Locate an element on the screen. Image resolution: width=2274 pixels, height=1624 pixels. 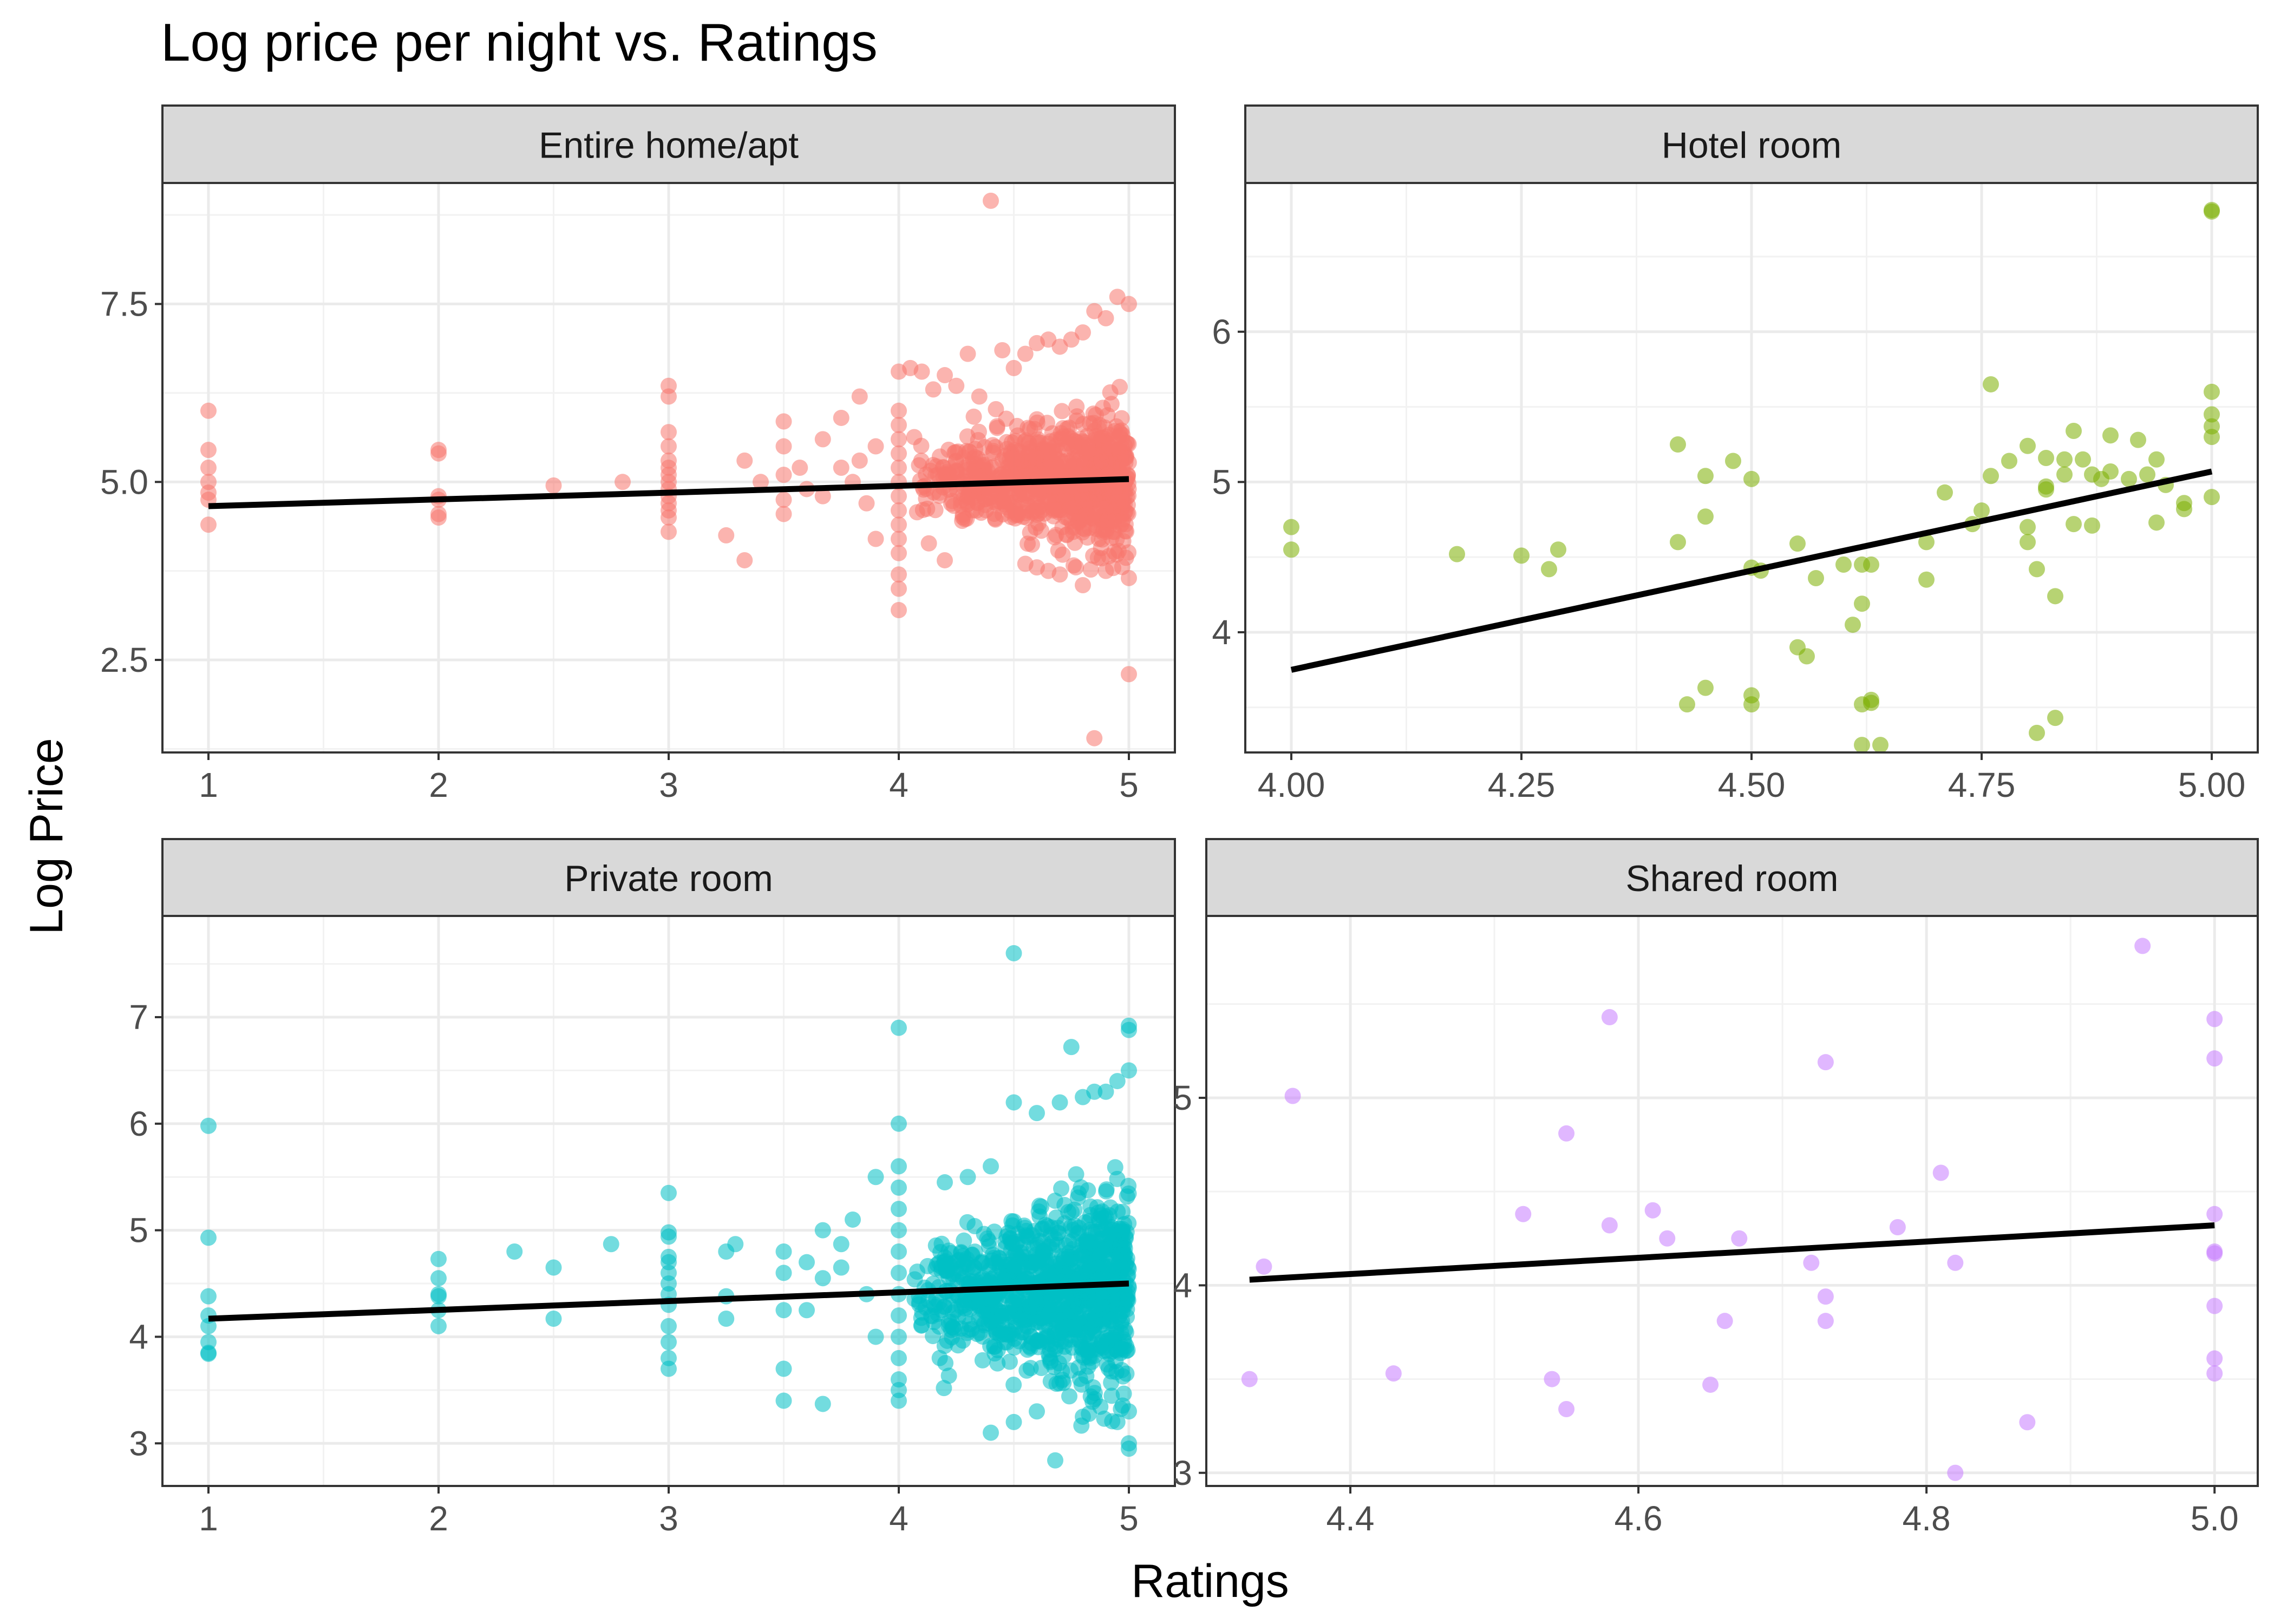
data-layer is located at coordinates (1732, 1209).